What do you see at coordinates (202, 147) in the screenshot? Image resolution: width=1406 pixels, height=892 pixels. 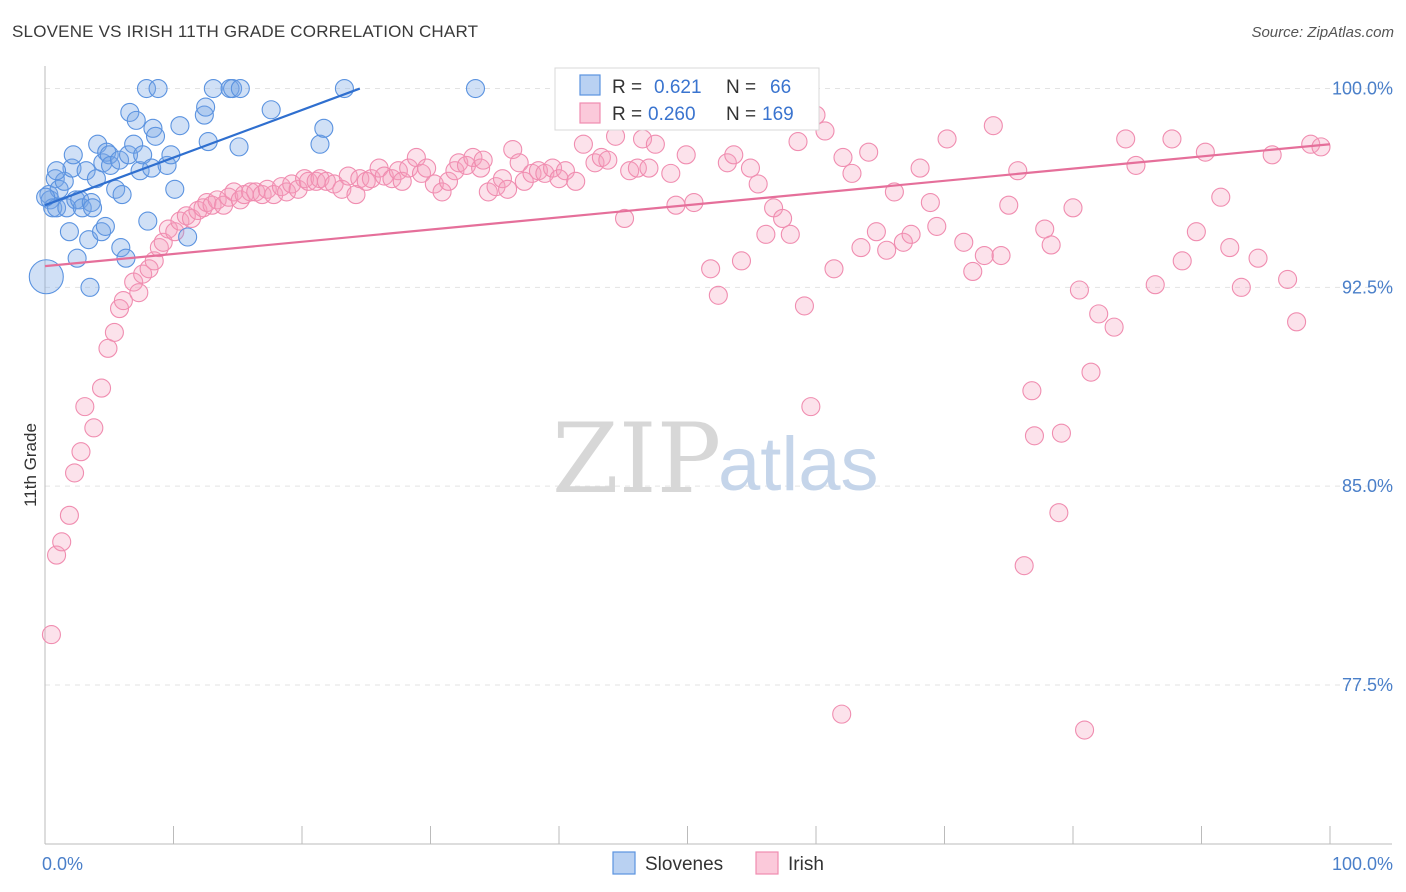 I see `slovenes-trend-line` at bounding box center [202, 147].